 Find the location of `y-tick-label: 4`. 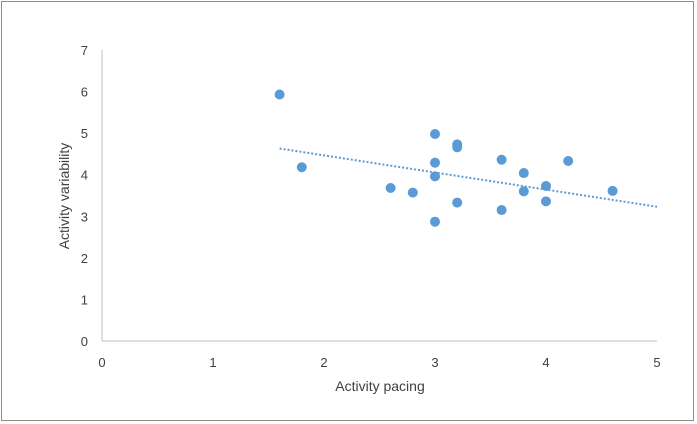

y-tick-label: 4 is located at coordinates (84, 175).